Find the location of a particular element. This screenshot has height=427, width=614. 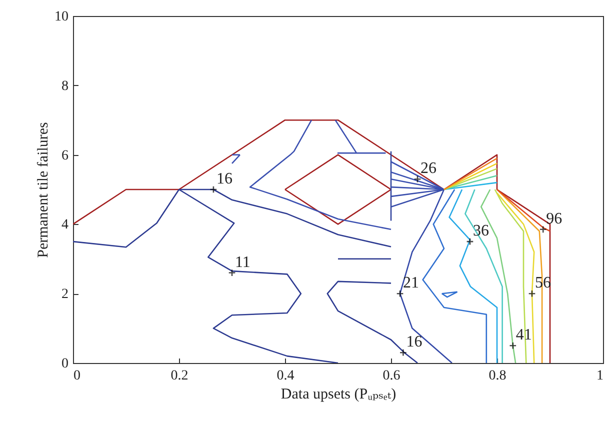

y-tick-label: 8 is located at coordinates (65, 86).